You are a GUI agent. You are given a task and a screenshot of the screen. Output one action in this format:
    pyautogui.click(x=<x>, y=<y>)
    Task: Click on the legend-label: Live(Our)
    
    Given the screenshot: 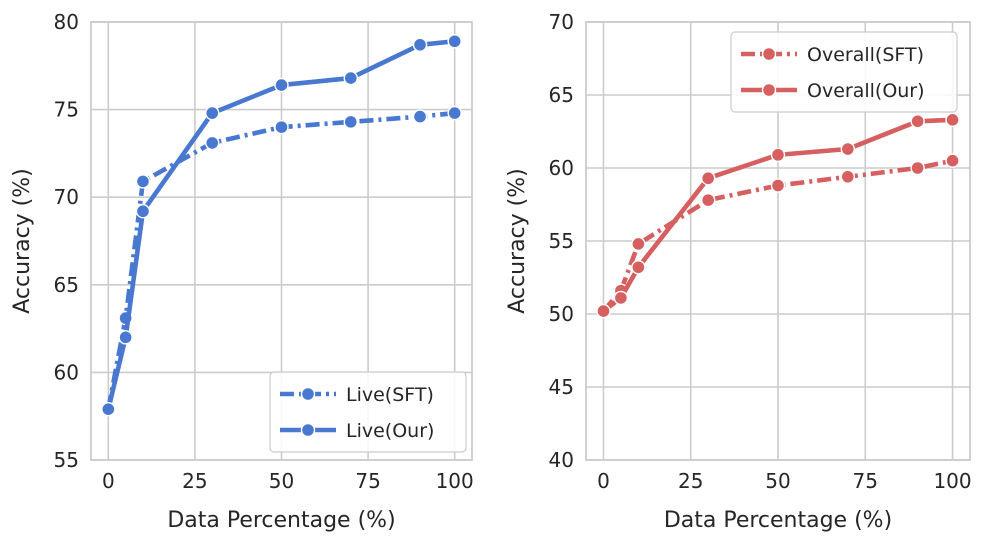 What is the action you would take?
    pyautogui.click(x=390, y=431)
    